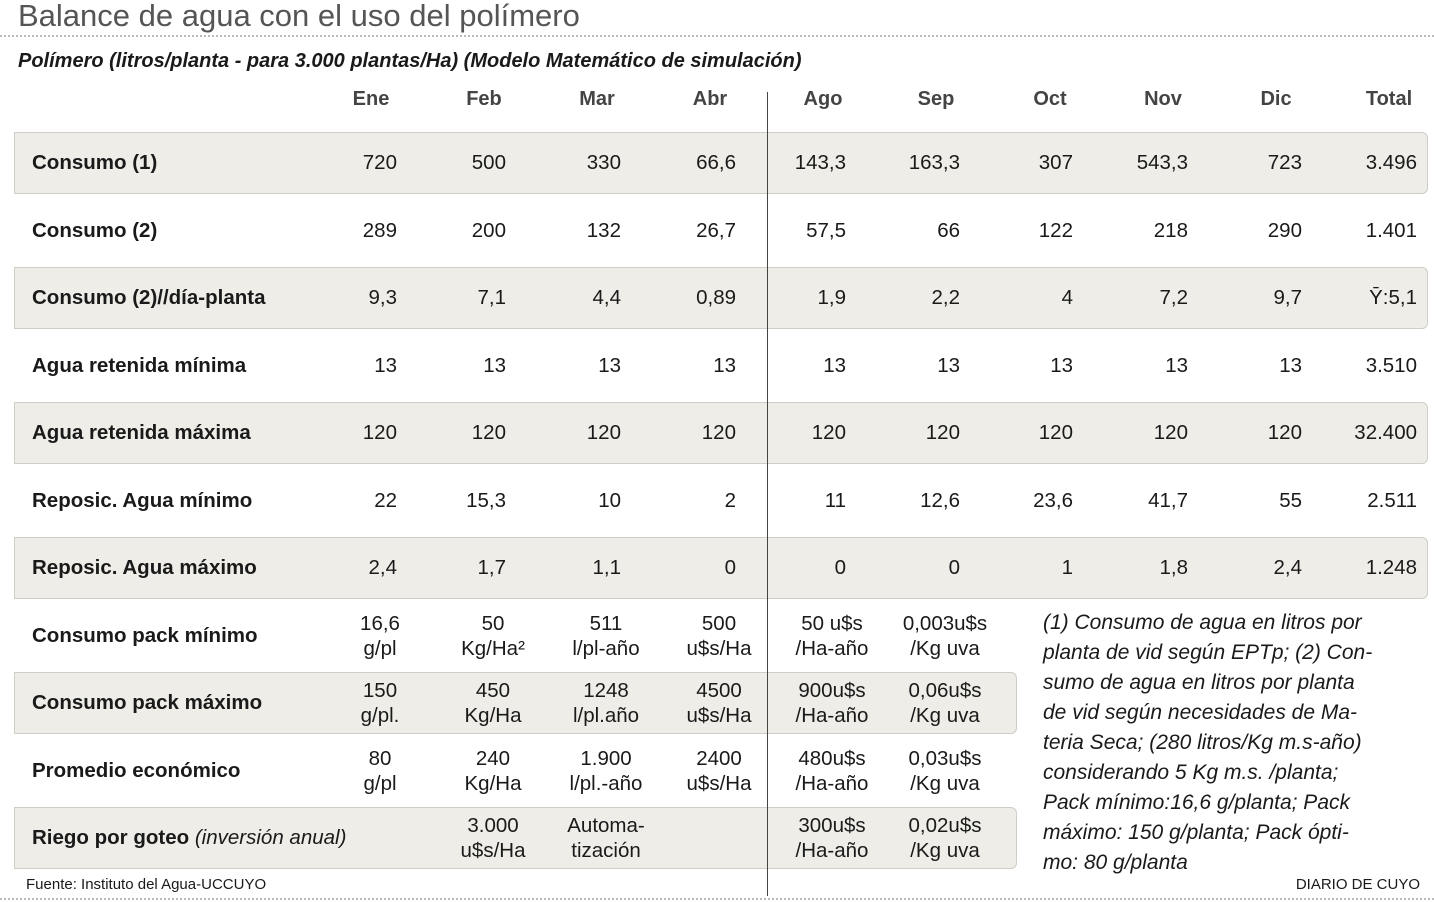 Image resolution: width=1434 pixels, height=902 pixels. I want to click on row-label: Consumo pack máximo, so click(147, 703).